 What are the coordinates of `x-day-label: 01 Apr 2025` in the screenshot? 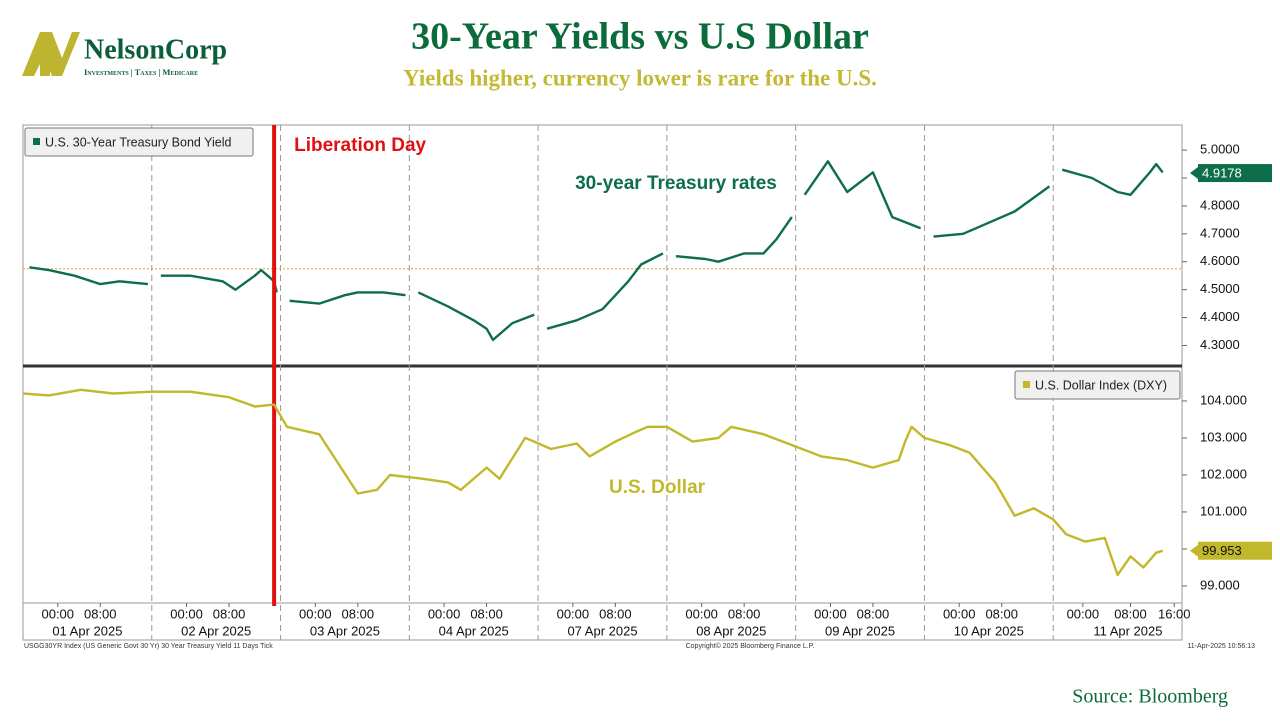 It's located at (87, 630).